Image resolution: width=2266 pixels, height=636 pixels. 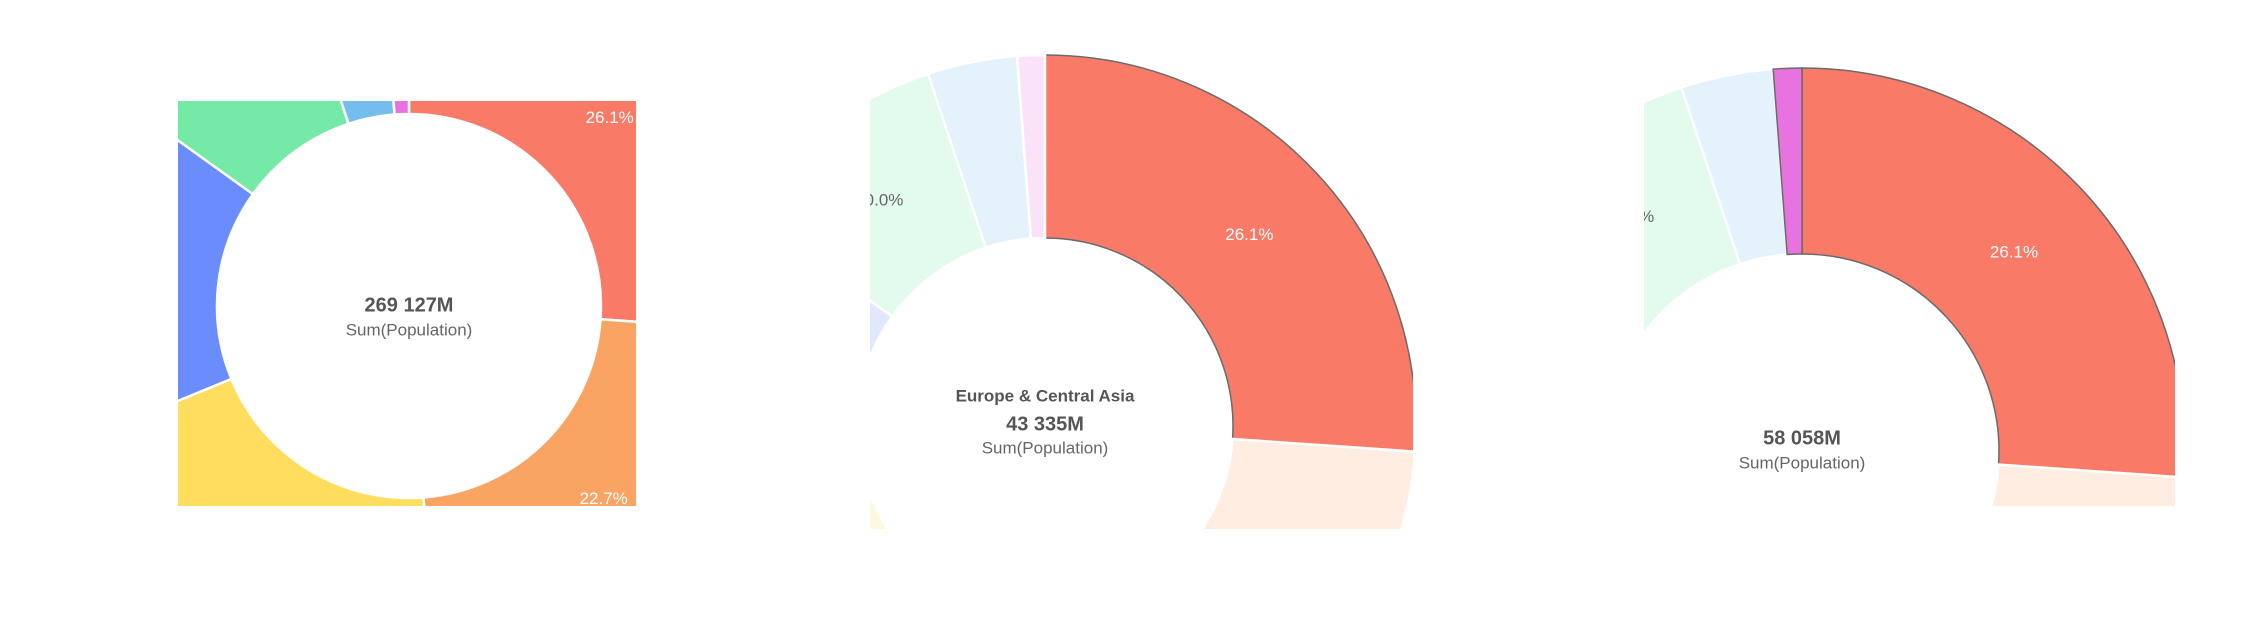 I want to click on center-value: 43 335M, so click(x=1045, y=424).